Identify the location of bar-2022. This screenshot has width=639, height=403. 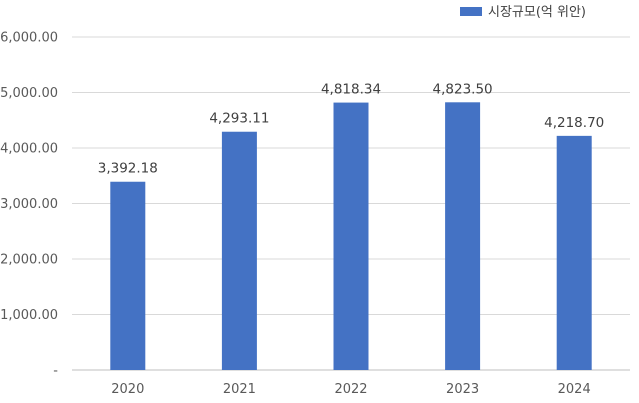
(351, 236).